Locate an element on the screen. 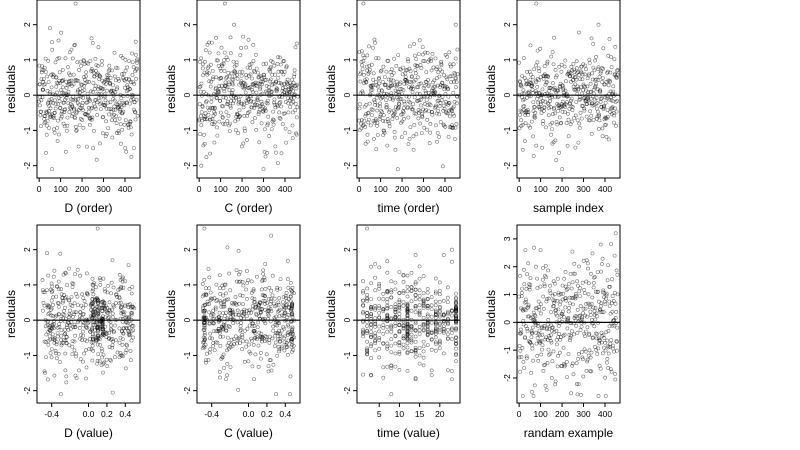 The height and width of the screenshot is (450, 800). x-axis-title: C (value) is located at coordinates (248, 433).